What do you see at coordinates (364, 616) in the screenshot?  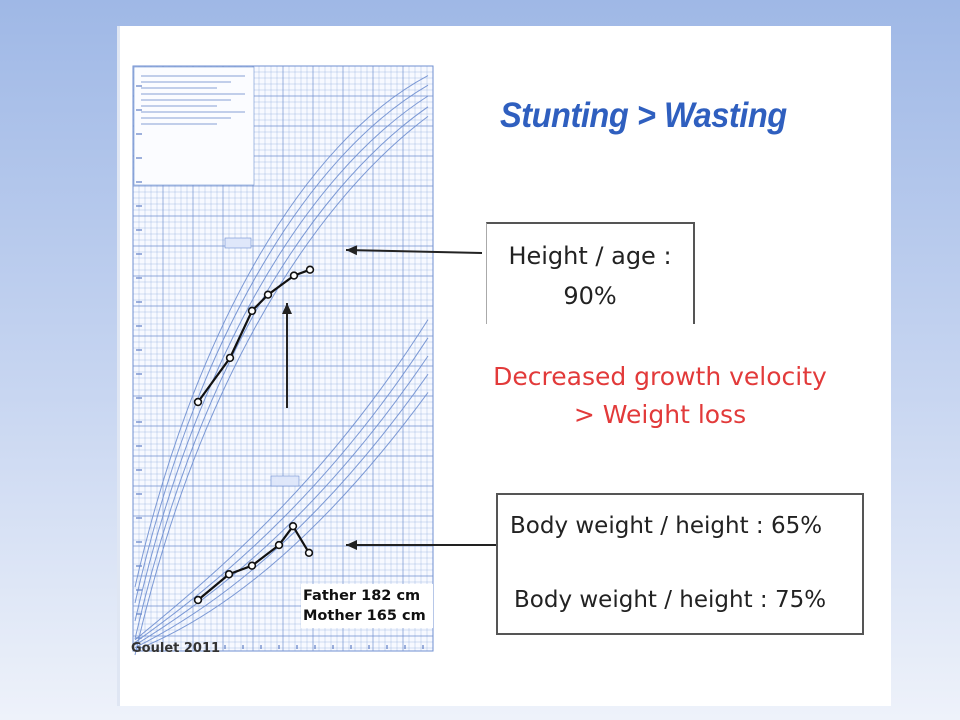 I see `mother-height: Mother 165 cm` at bounding box center [364, 616].